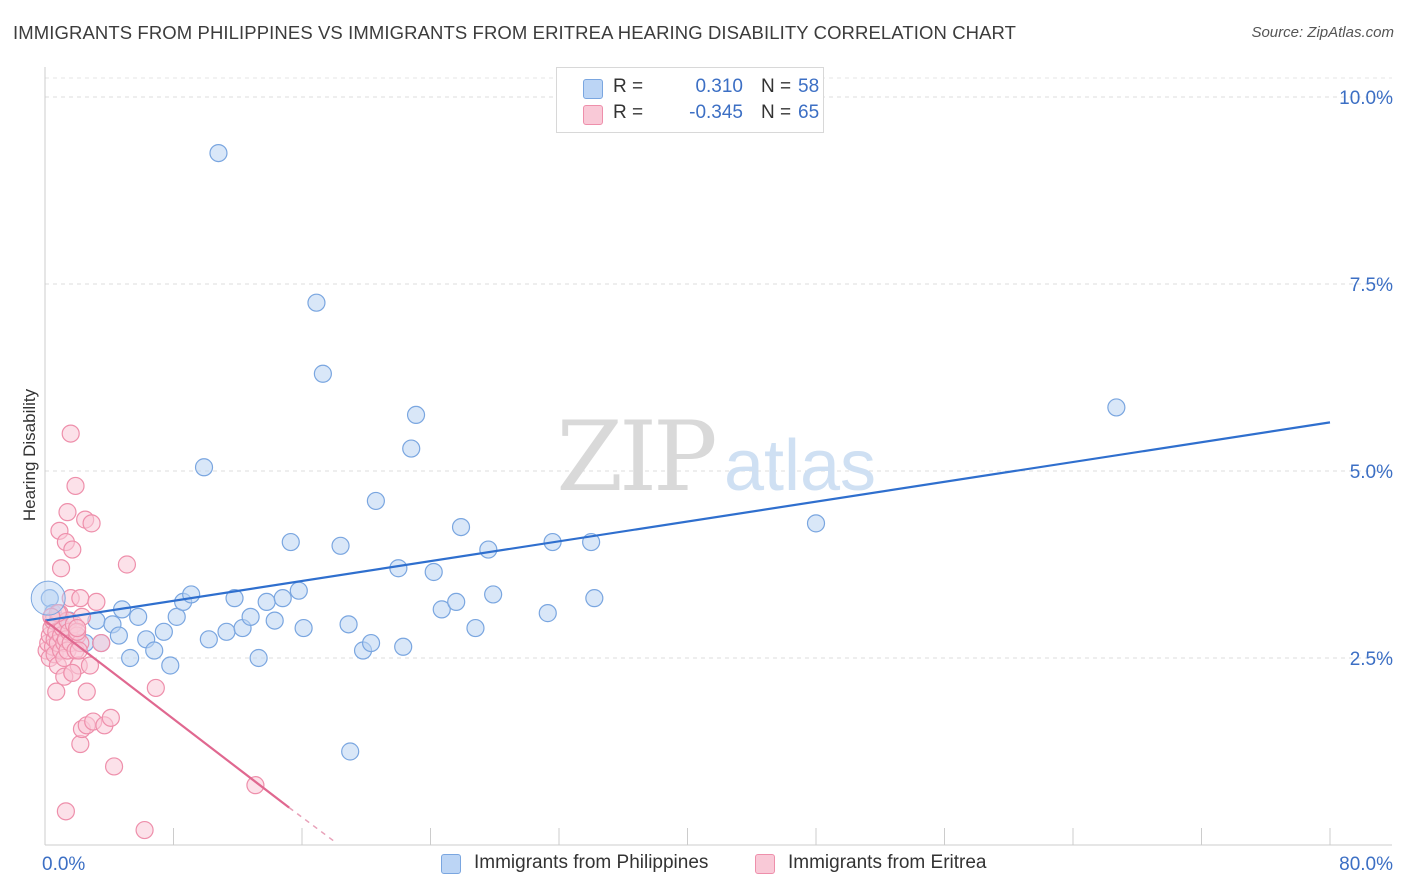 The image size is (1406, 892). What do you see at coordinates (887, 862) in the screenshot?
I see `bottom-legend-label-eritrea: Immigrants from Eritrea` at bounding box center [887, 862].